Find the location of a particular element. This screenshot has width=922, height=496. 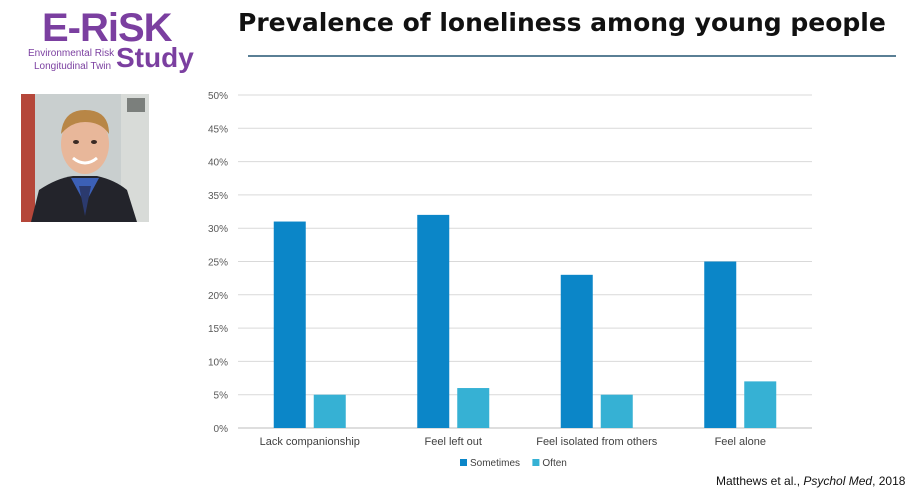

citation: Matthews et al., Psychol Med, 2018 is located at coordinates (810, 481).